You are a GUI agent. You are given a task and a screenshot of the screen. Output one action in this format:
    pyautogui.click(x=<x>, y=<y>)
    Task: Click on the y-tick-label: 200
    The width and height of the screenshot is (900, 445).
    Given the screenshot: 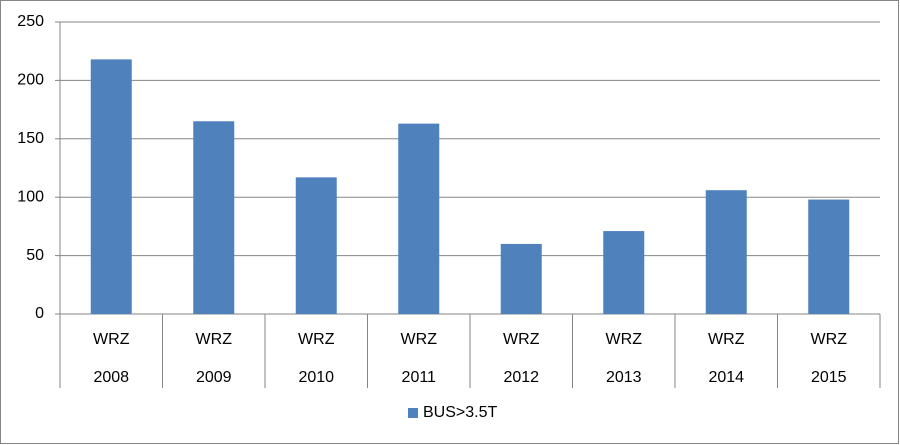 What is the action you would take?
    pyautogui.click(x=30, y=80)
    